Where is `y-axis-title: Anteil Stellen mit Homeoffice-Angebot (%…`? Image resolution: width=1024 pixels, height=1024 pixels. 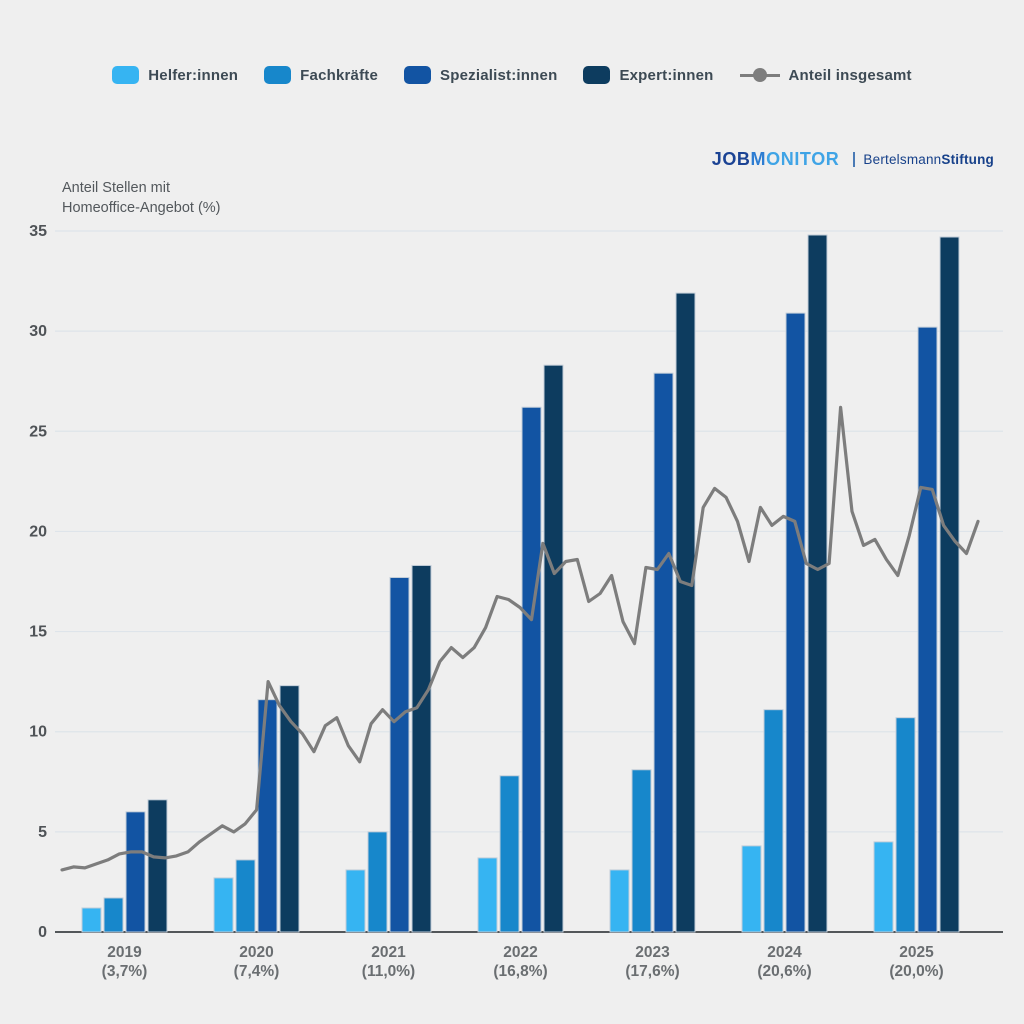
y-axis-title: Anteil Stellen mit Homeoffice-Angebot (%… is located at coordinates (141, 198).